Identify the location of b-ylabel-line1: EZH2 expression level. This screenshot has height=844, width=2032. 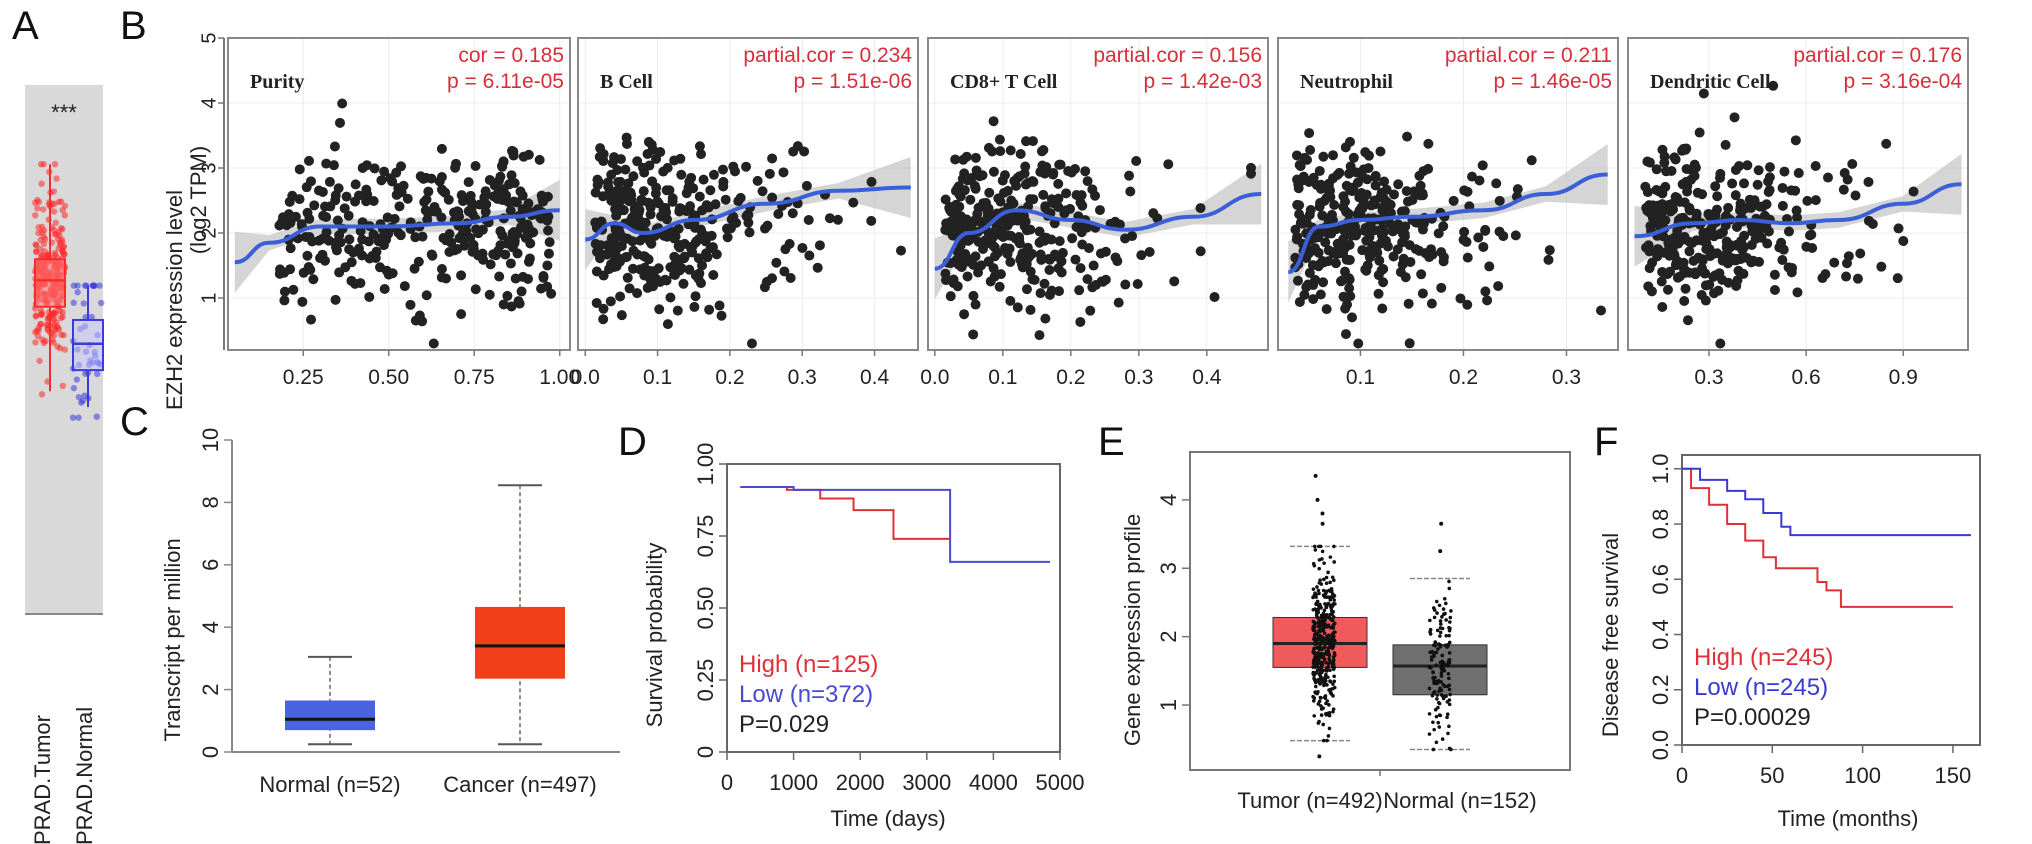
(174, 300).